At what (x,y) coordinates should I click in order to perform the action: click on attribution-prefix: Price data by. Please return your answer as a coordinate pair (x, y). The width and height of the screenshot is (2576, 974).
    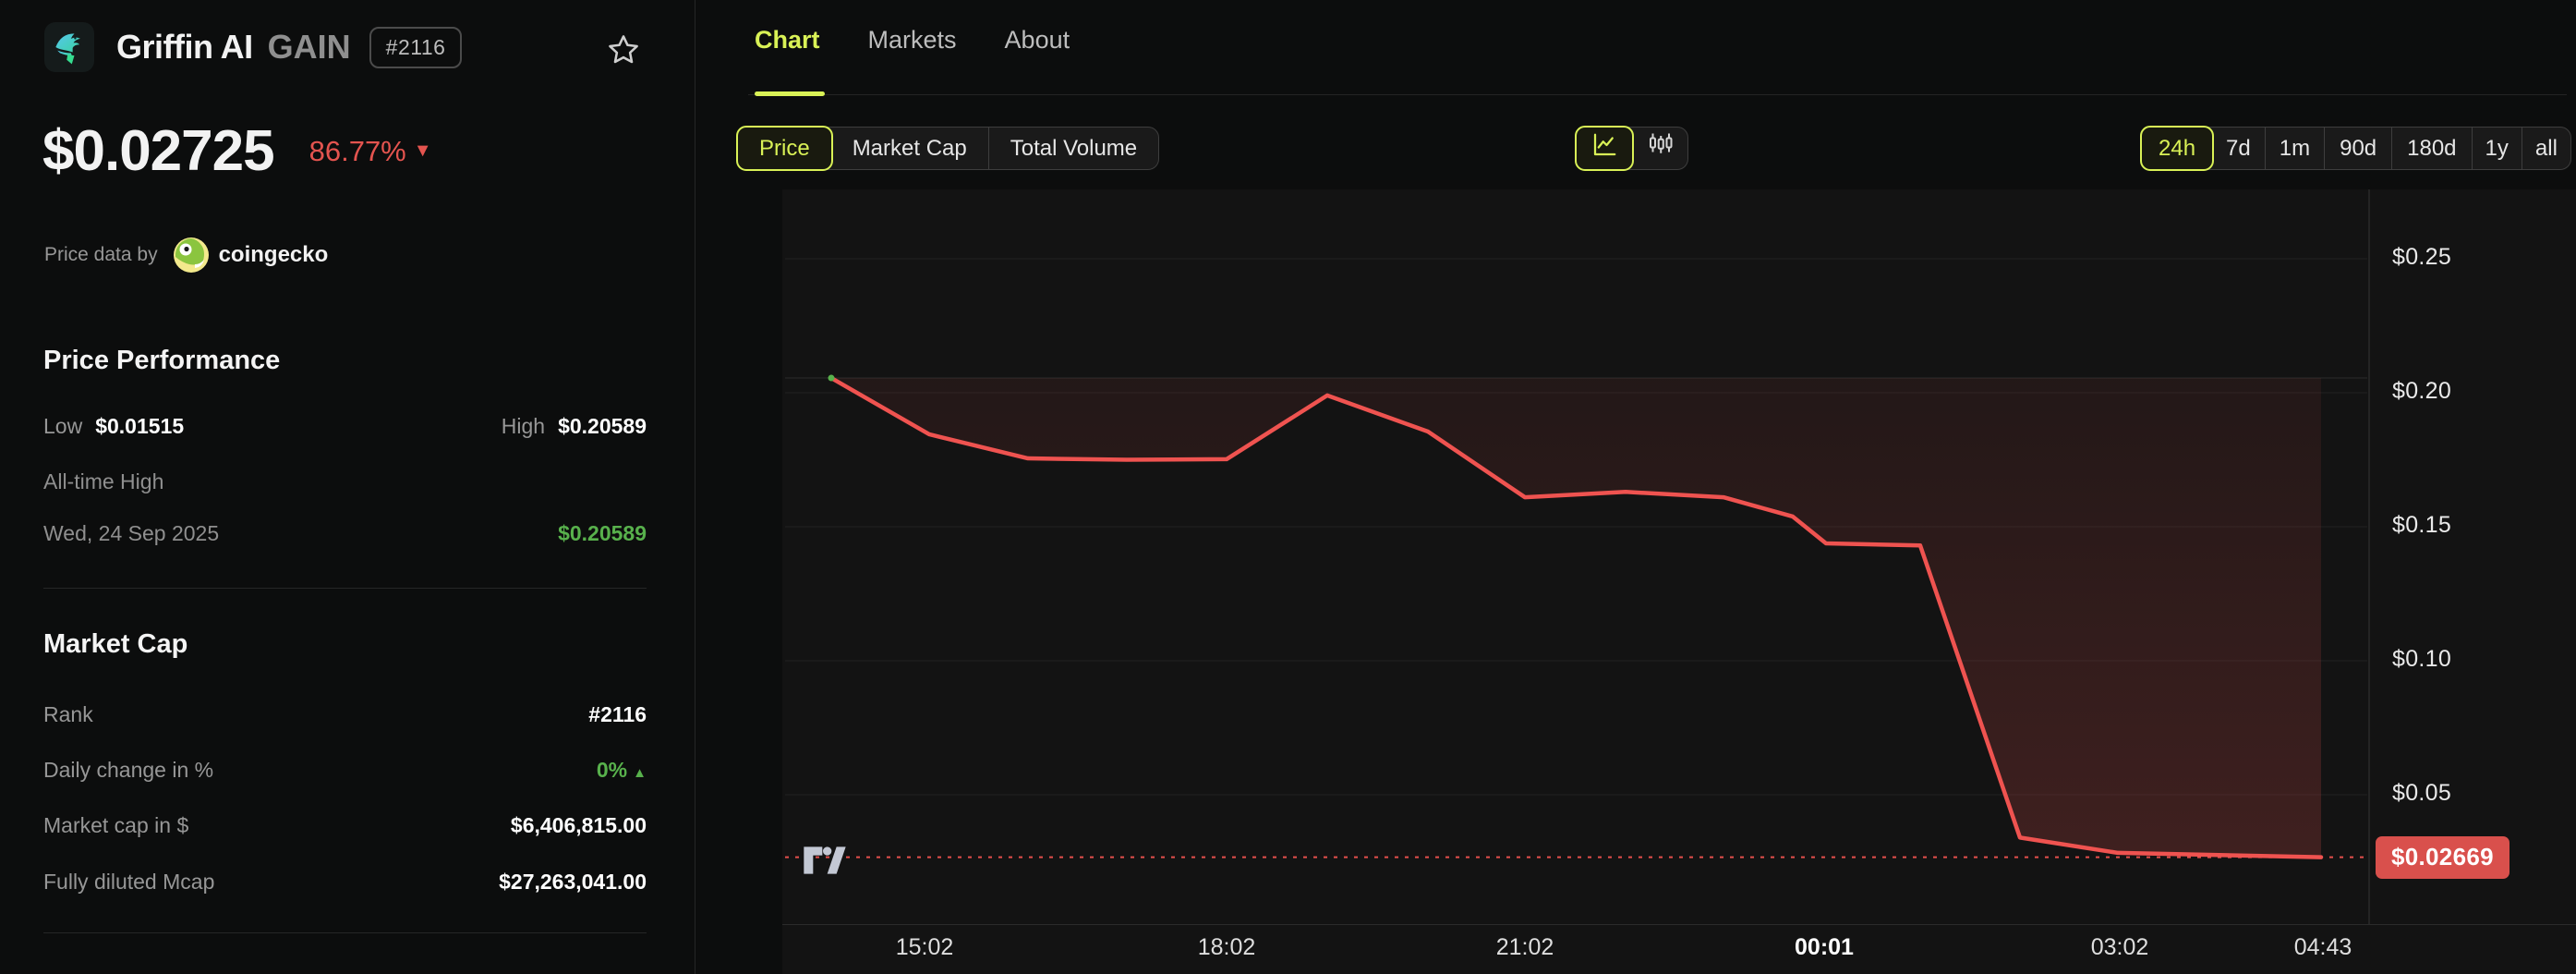
    Looking at the image, I should click on (101, 254).